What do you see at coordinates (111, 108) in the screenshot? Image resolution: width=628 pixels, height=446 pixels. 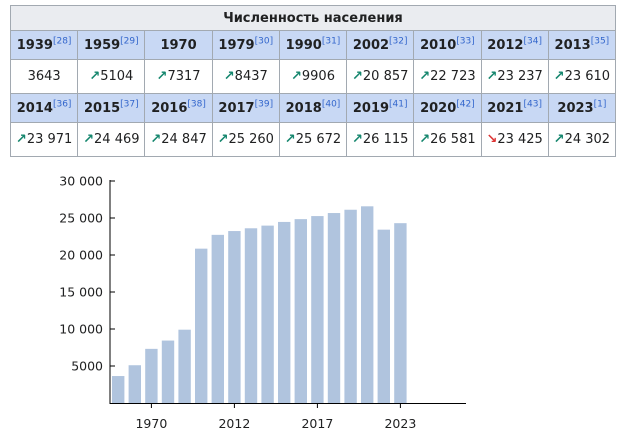 I see `year-header: 2015[37]` at bounding box center [111, 108].